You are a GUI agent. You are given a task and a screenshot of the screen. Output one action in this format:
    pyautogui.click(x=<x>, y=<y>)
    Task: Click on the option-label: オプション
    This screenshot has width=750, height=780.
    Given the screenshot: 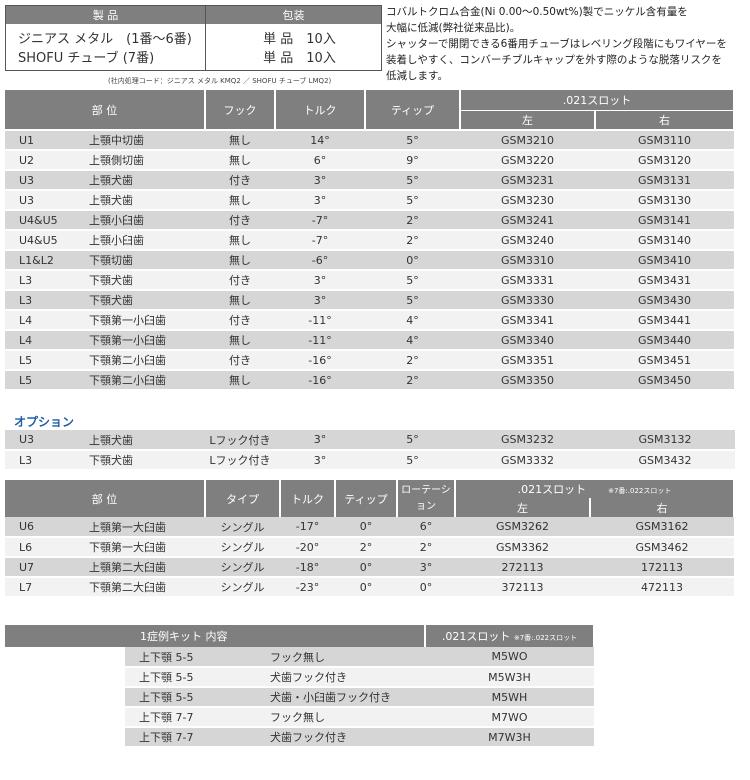 What is the action you would take?
    pyautogui.click(x=44, y=422)
    